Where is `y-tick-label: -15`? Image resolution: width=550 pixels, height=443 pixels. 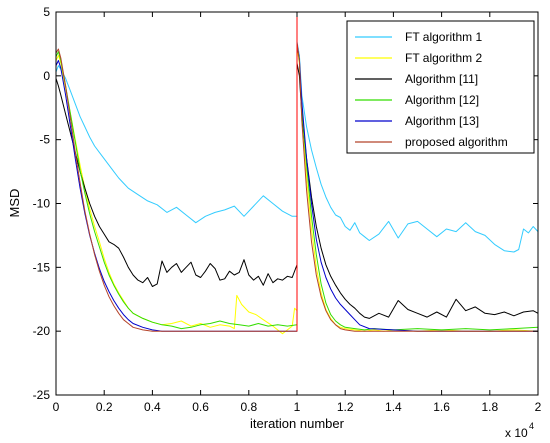
y-tick-label: -15 is located at coordinates (42, 267).